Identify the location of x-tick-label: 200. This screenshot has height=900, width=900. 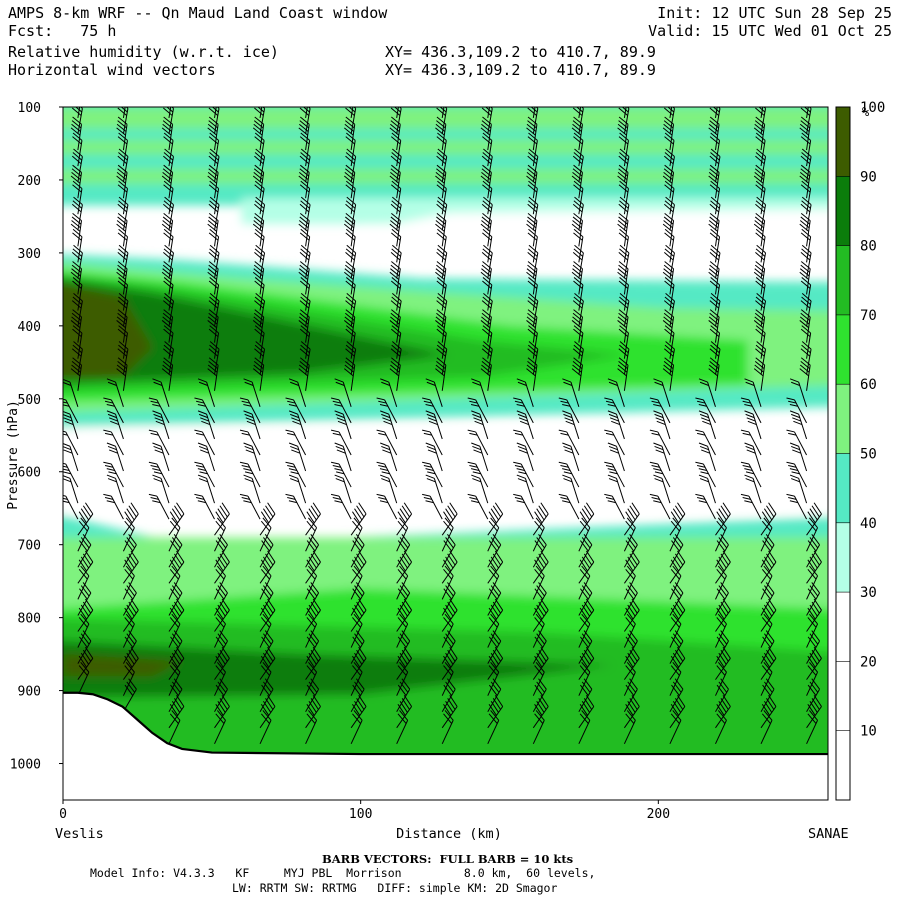
(658, 814).